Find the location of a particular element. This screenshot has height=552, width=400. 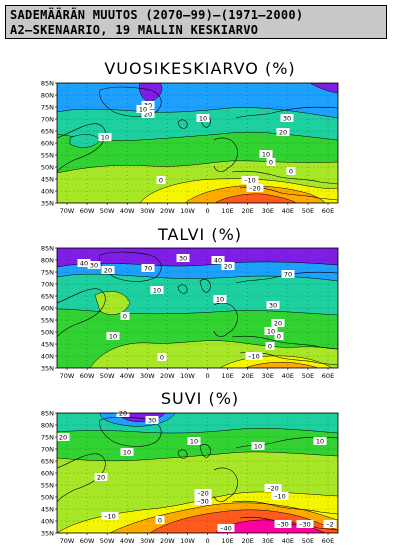

lon-label: 60W is located at coordinates (87, 541).